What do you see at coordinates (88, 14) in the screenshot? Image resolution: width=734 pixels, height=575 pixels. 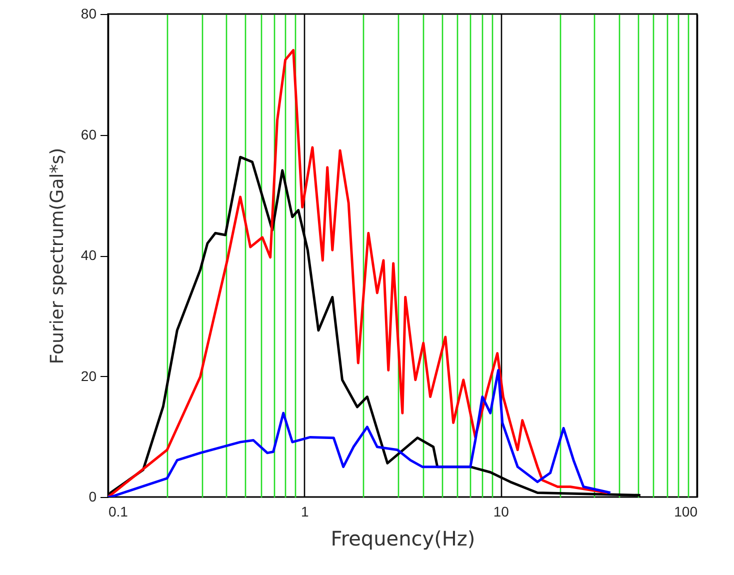 I see `y-tick-label: 80` at bounding box center [88, 14].